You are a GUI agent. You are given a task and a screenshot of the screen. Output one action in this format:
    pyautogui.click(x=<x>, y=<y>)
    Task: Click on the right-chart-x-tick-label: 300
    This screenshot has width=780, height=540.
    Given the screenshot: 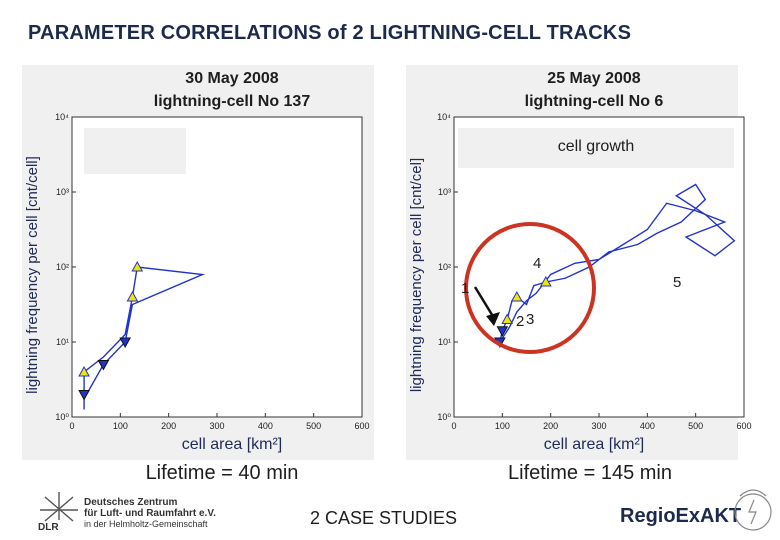 What is the action you would take?
    pyautogui.click(x=598, y=426)
    